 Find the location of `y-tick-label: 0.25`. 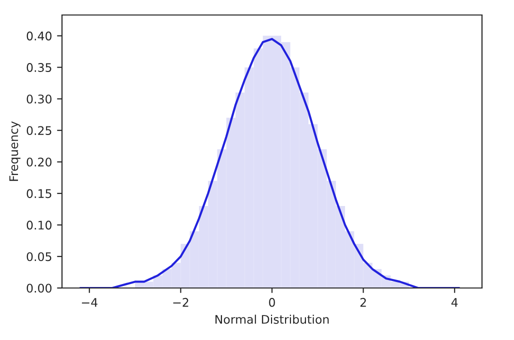

y-tick-label: 0.25 is located at coordinates (39, 131).